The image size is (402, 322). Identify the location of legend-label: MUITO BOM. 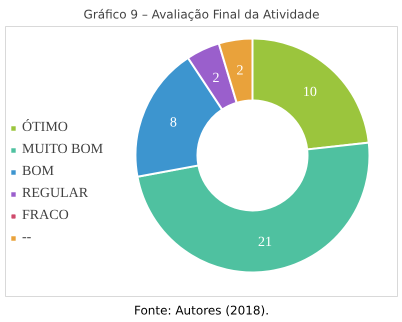
(63, 150).